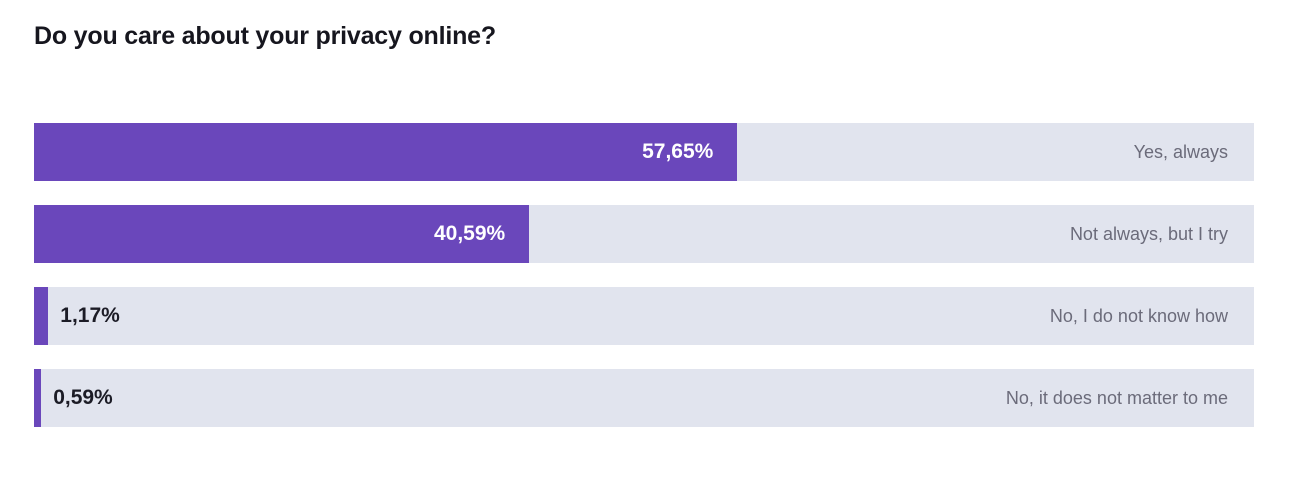  I want to click on chart-title: Do you care about your privacy online?, so click(265, 36).